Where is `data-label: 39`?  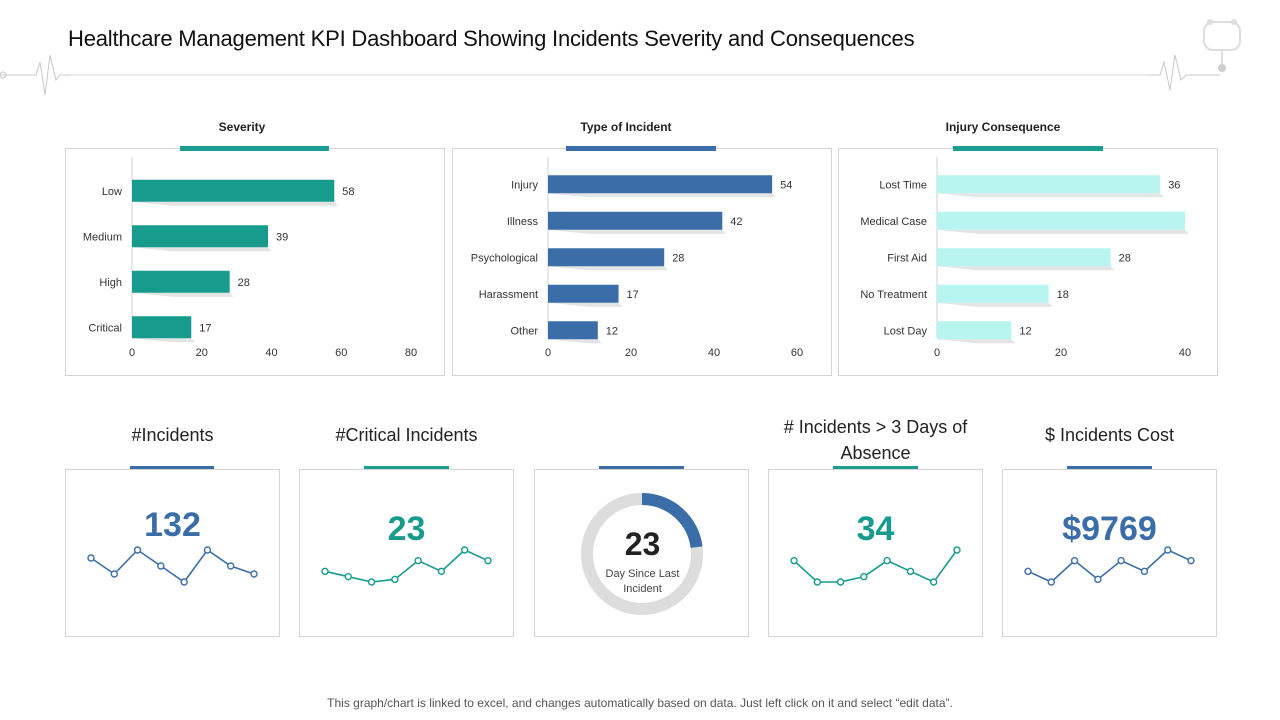 data-label: 39 is located at coordinates (282, 237).